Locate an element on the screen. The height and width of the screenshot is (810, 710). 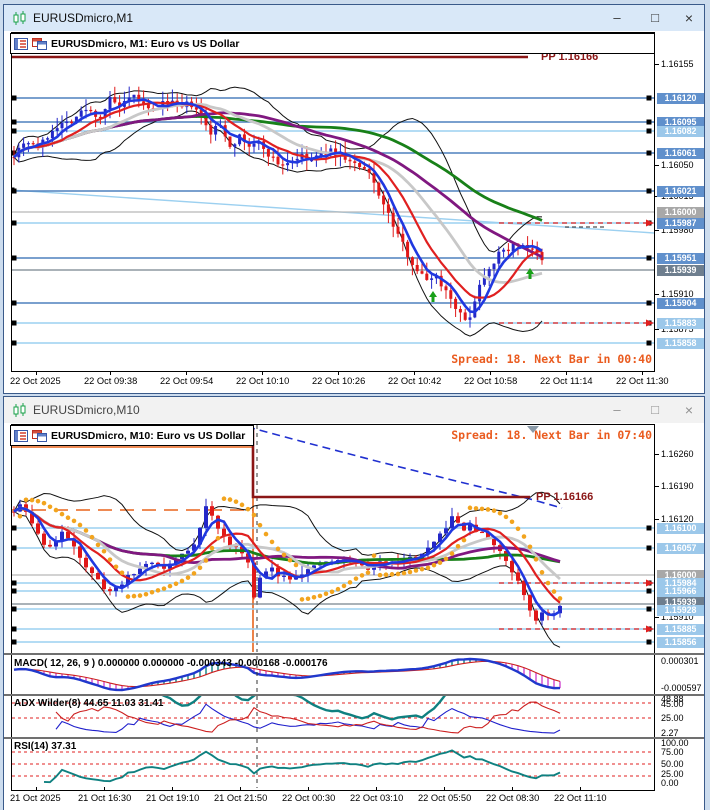
macd-line is located at coordinates (287, 674).